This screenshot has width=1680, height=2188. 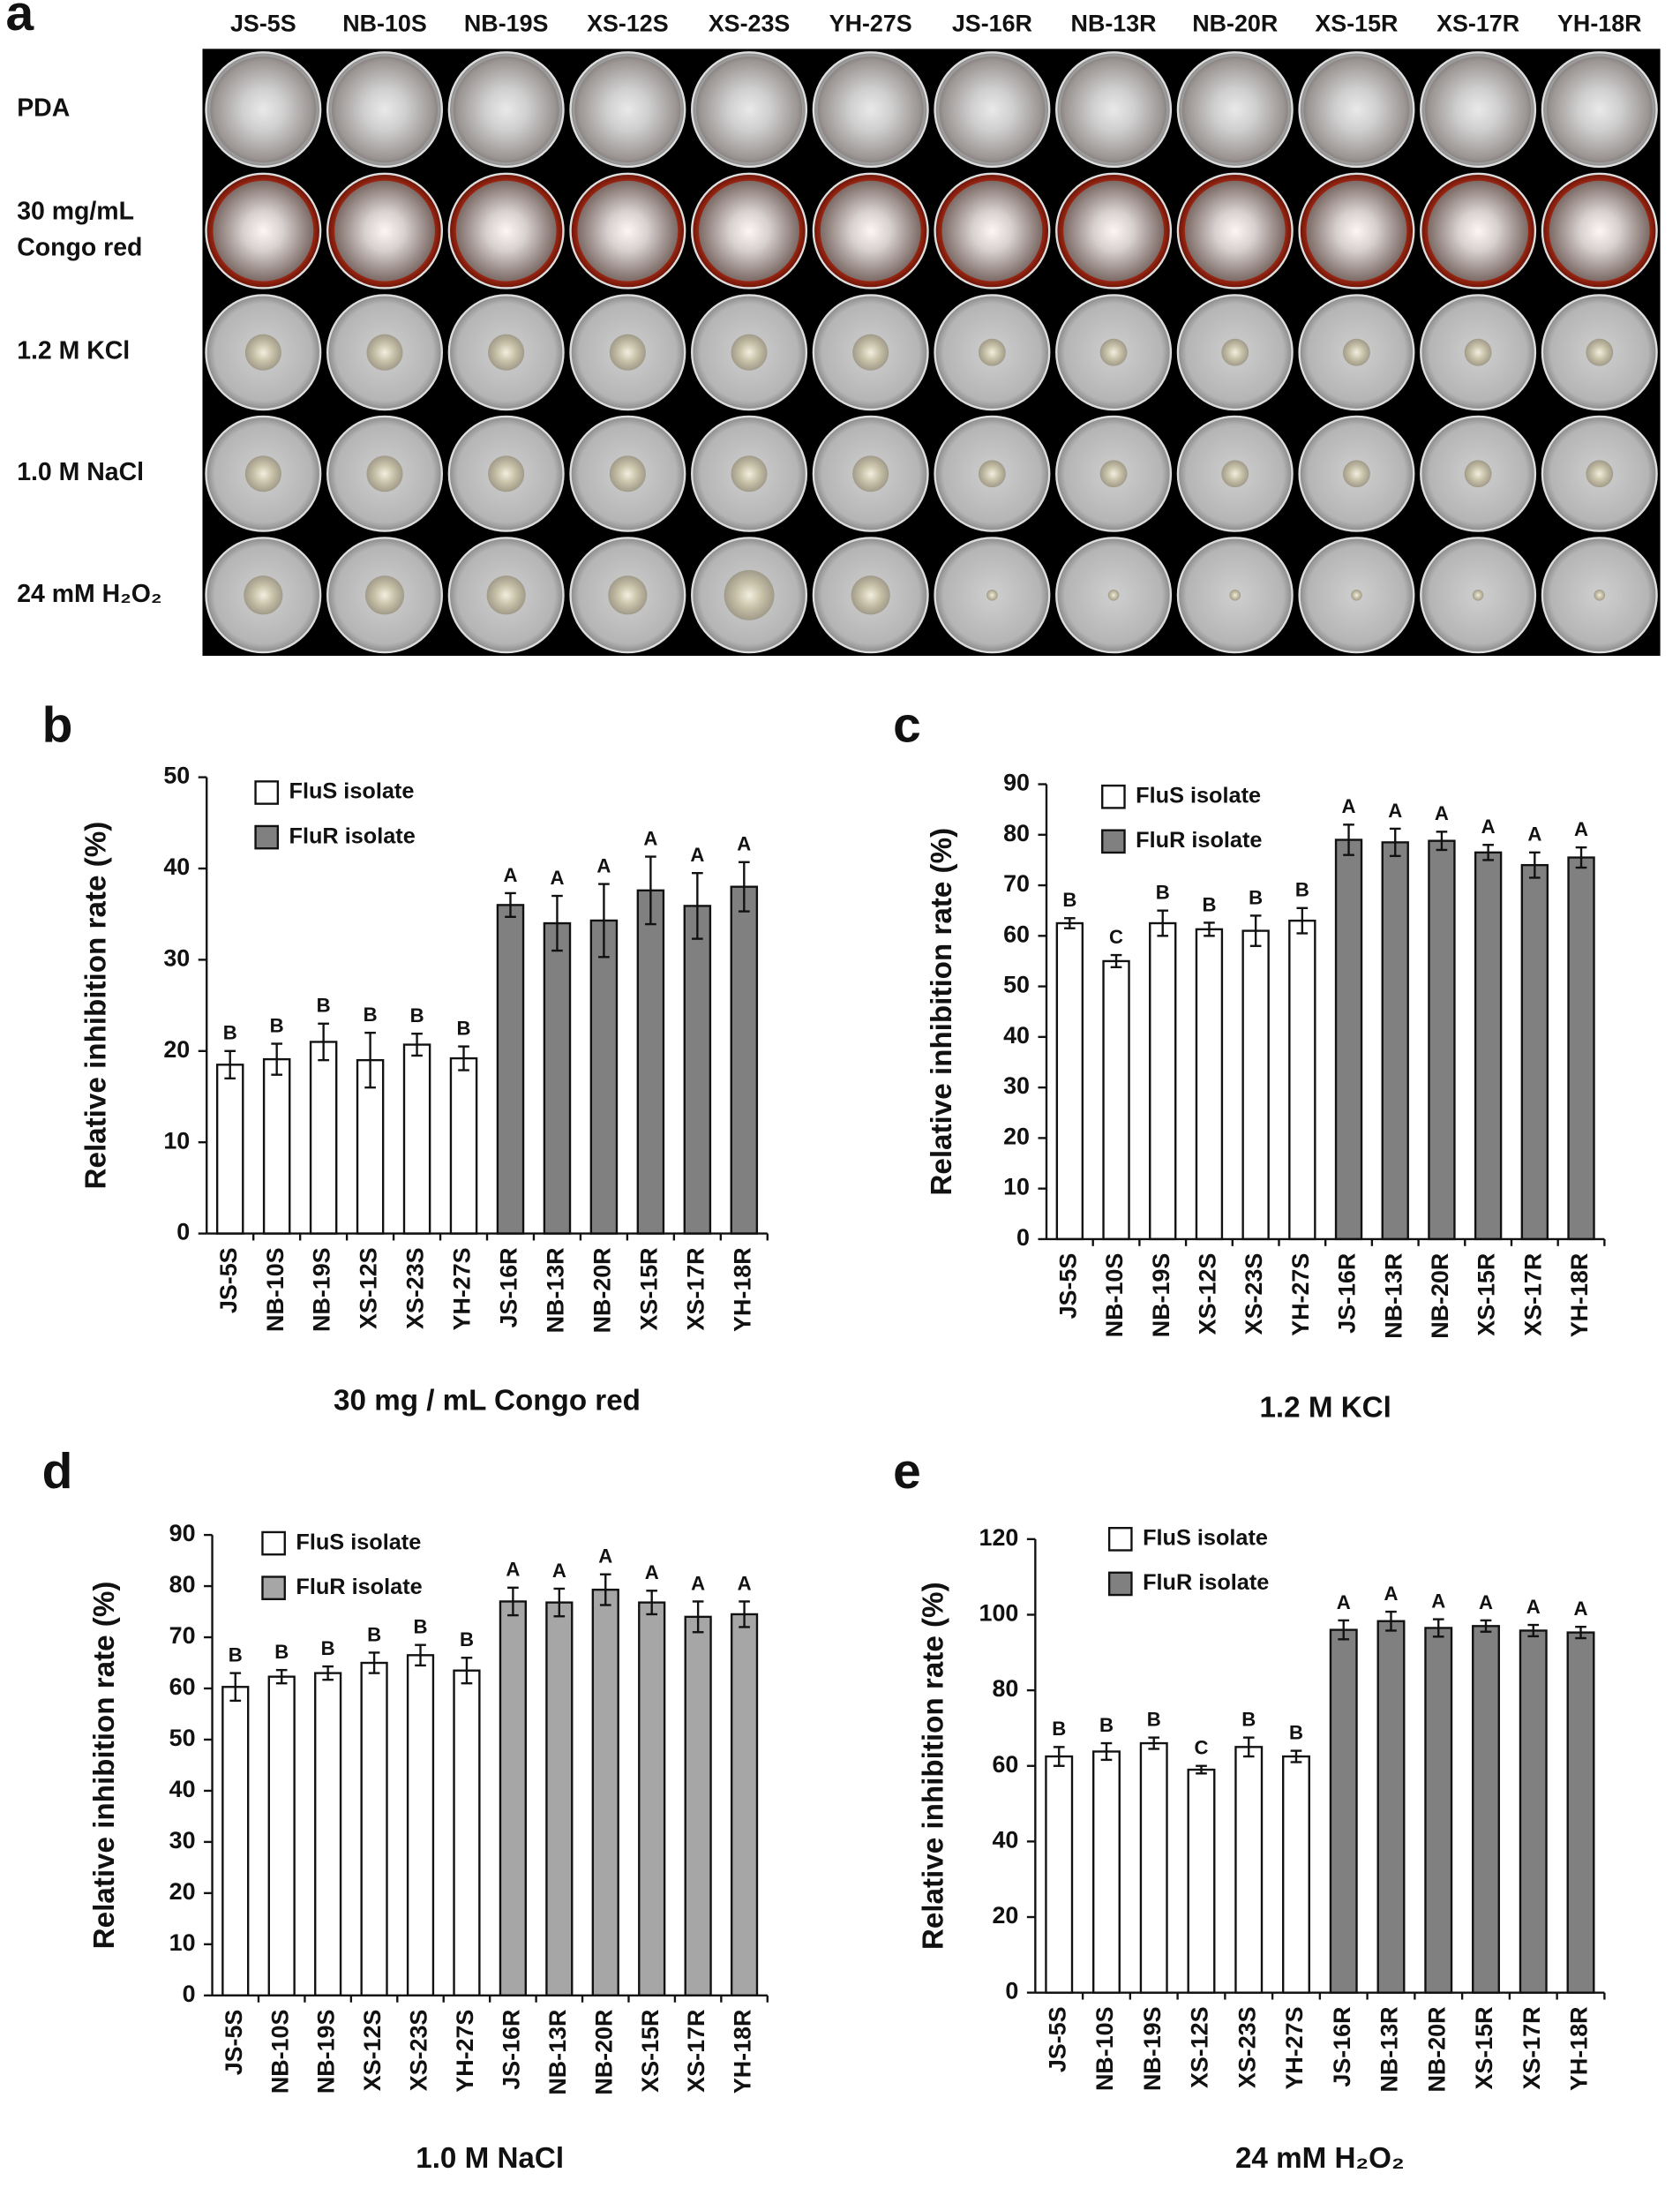 What do you see at coordinates (43, 108) in the screenshot?
I see `row-label: PDA` at bounding box center [43, 108].